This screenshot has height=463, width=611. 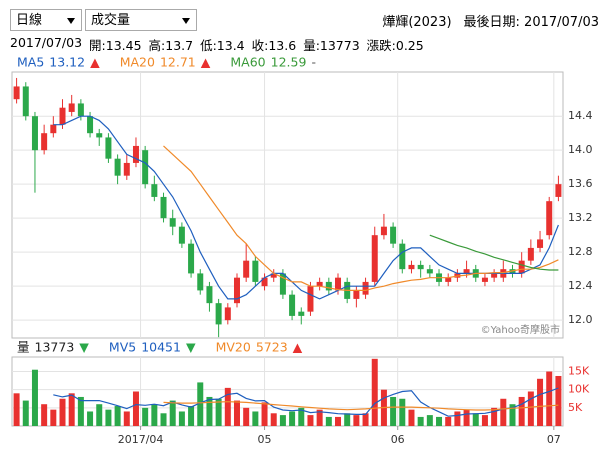 What do you see at coordinates (84, 347) in the screenshot?
I see `legend-trend: ▼` at bounding box center [84, 347].